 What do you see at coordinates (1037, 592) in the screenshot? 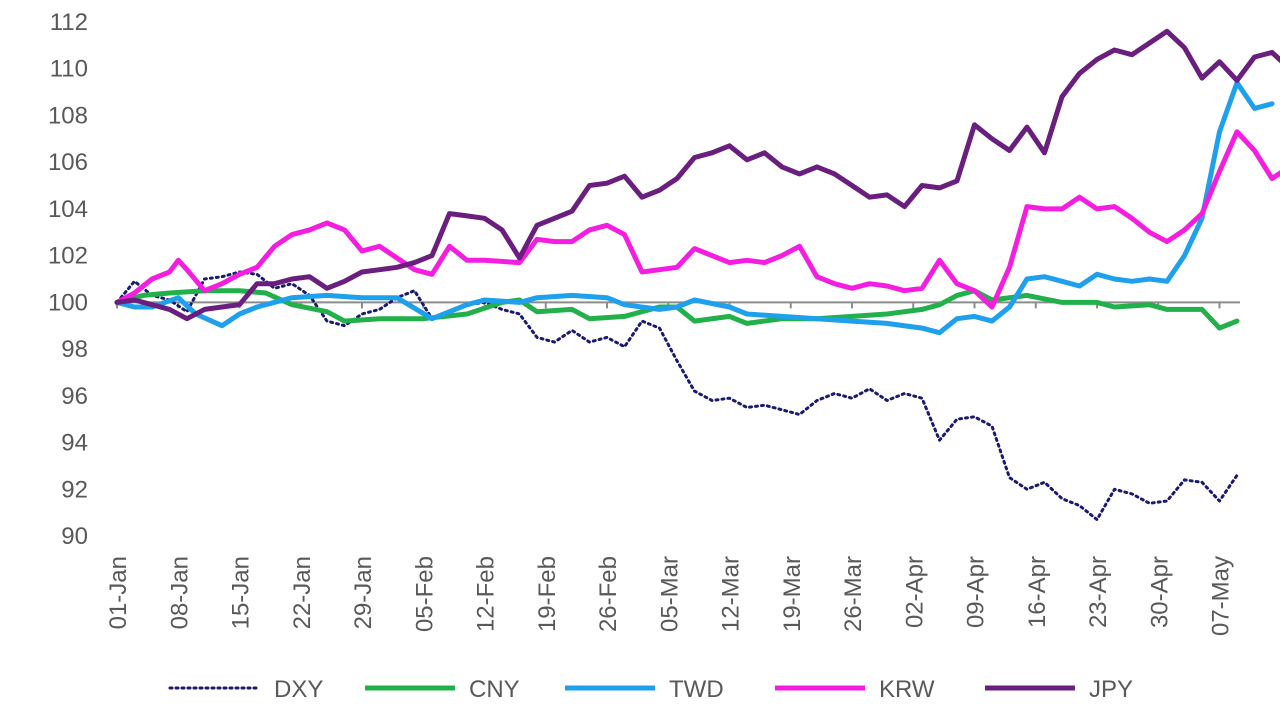
I see `x-tick-label: 16-Apr` at bounding box center [1037, 592].